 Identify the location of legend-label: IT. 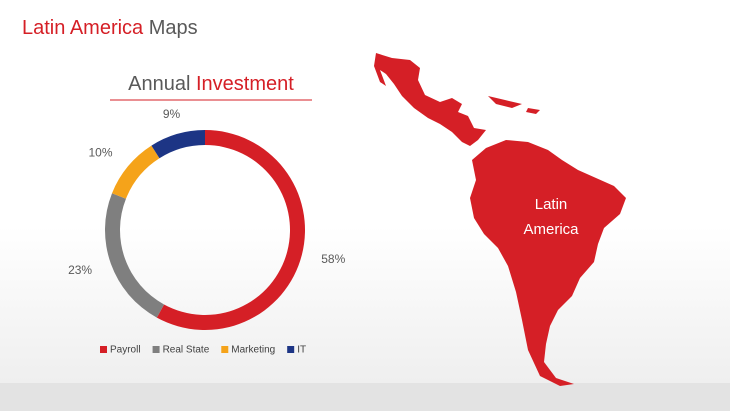
(301, 350).